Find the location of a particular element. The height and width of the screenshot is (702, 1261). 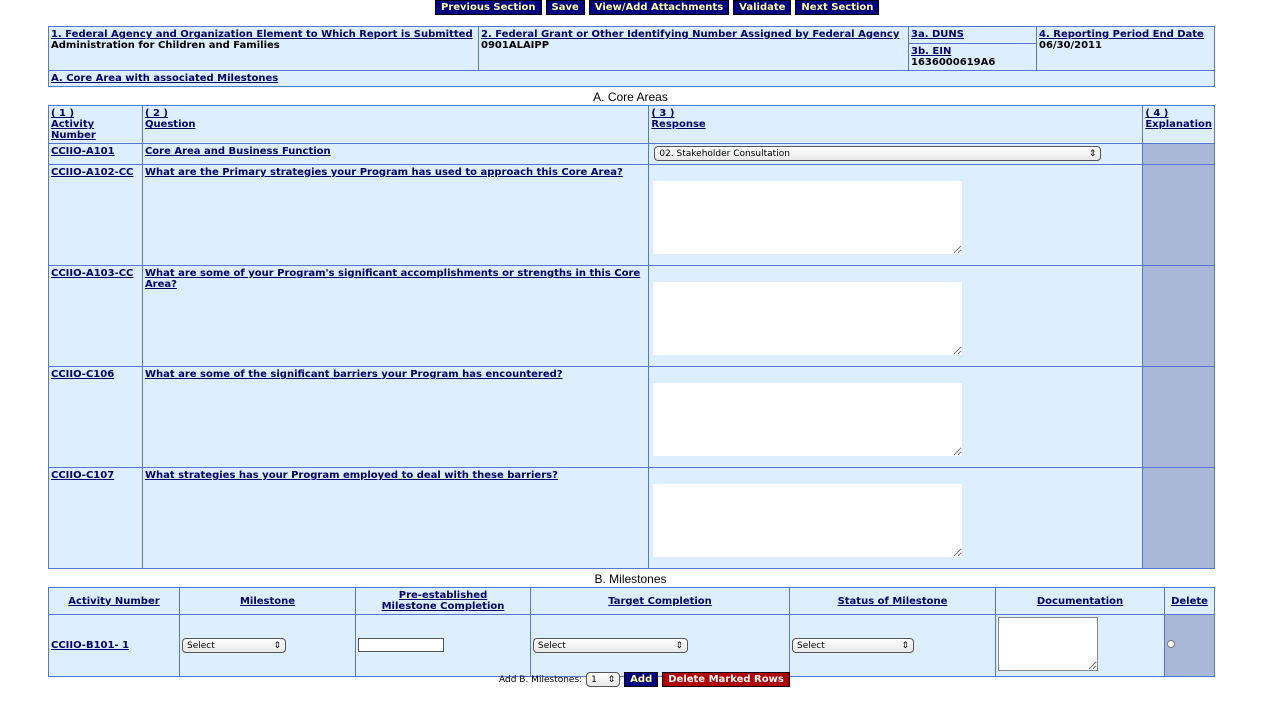

table-row: CCIIO-B101- 1 Select ⇕ Select ⇕ Select ⇕ is located at coordinates (631, 645).